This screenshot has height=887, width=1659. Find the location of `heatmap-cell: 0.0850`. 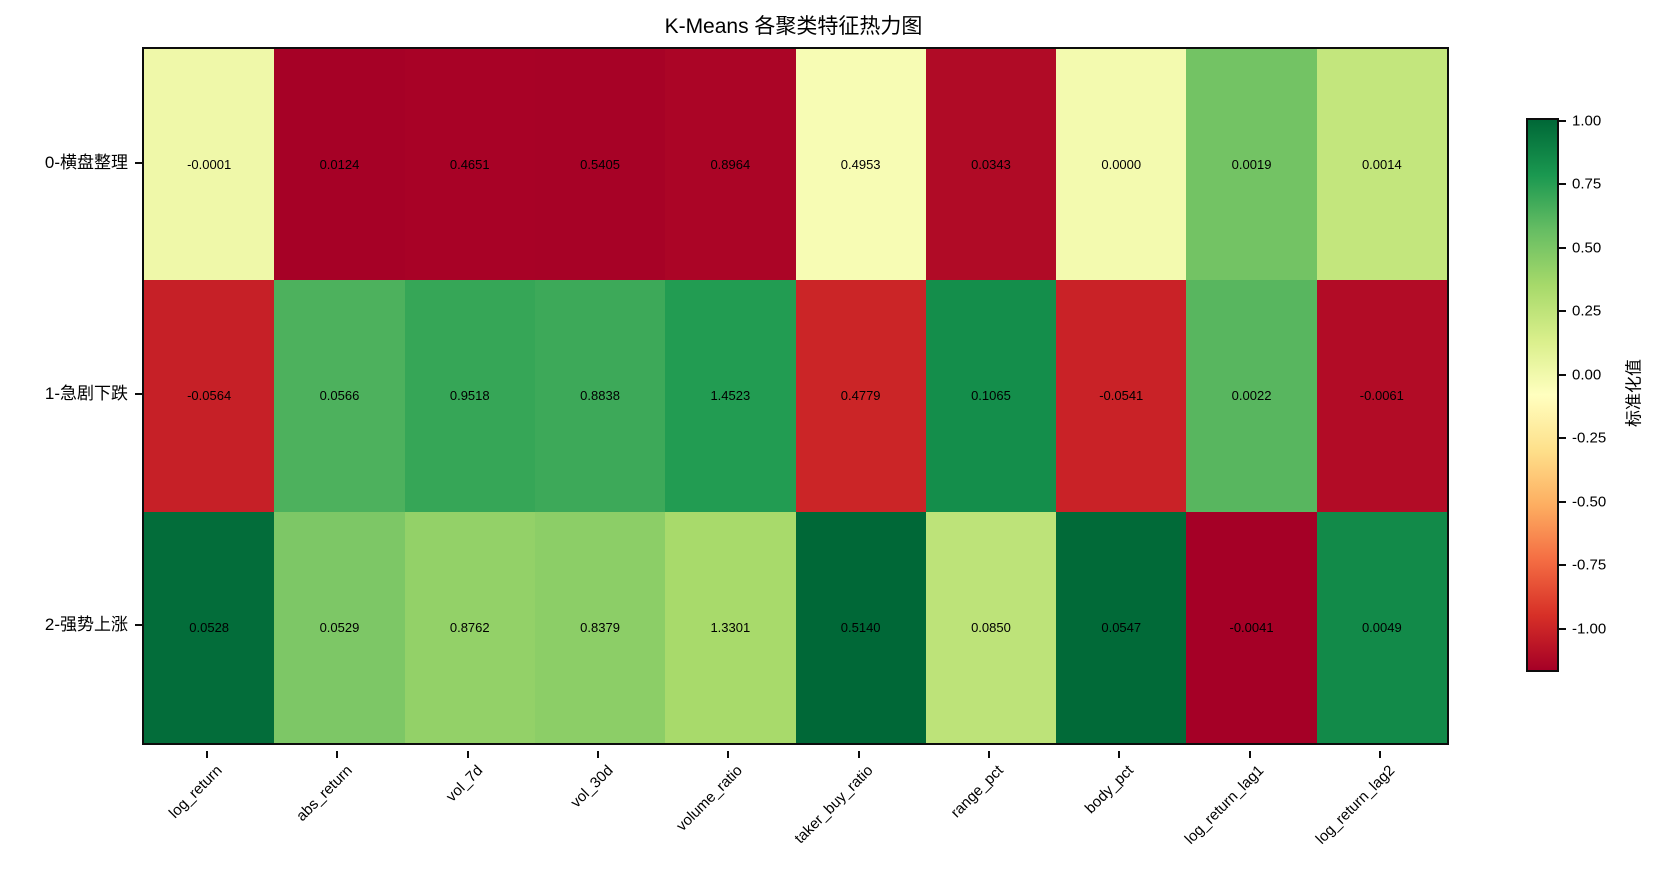

heatmap-cell: 0.0850 is located at coordinates (991, 627).